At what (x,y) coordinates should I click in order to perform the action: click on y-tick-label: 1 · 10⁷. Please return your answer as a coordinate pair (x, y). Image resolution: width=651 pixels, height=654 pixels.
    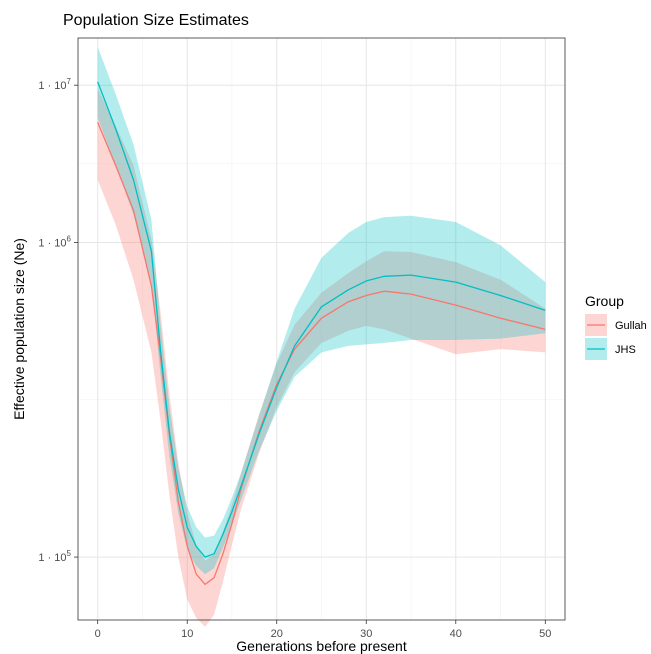
    Looking at the image, I should click on (54, 84).